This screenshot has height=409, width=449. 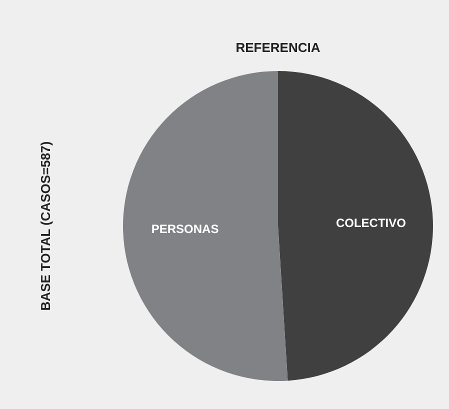 What do you see at coordinates (185, 229) in the screenshot?
I see `slice-label: PERSONAS` at bounding box center [185, 229].